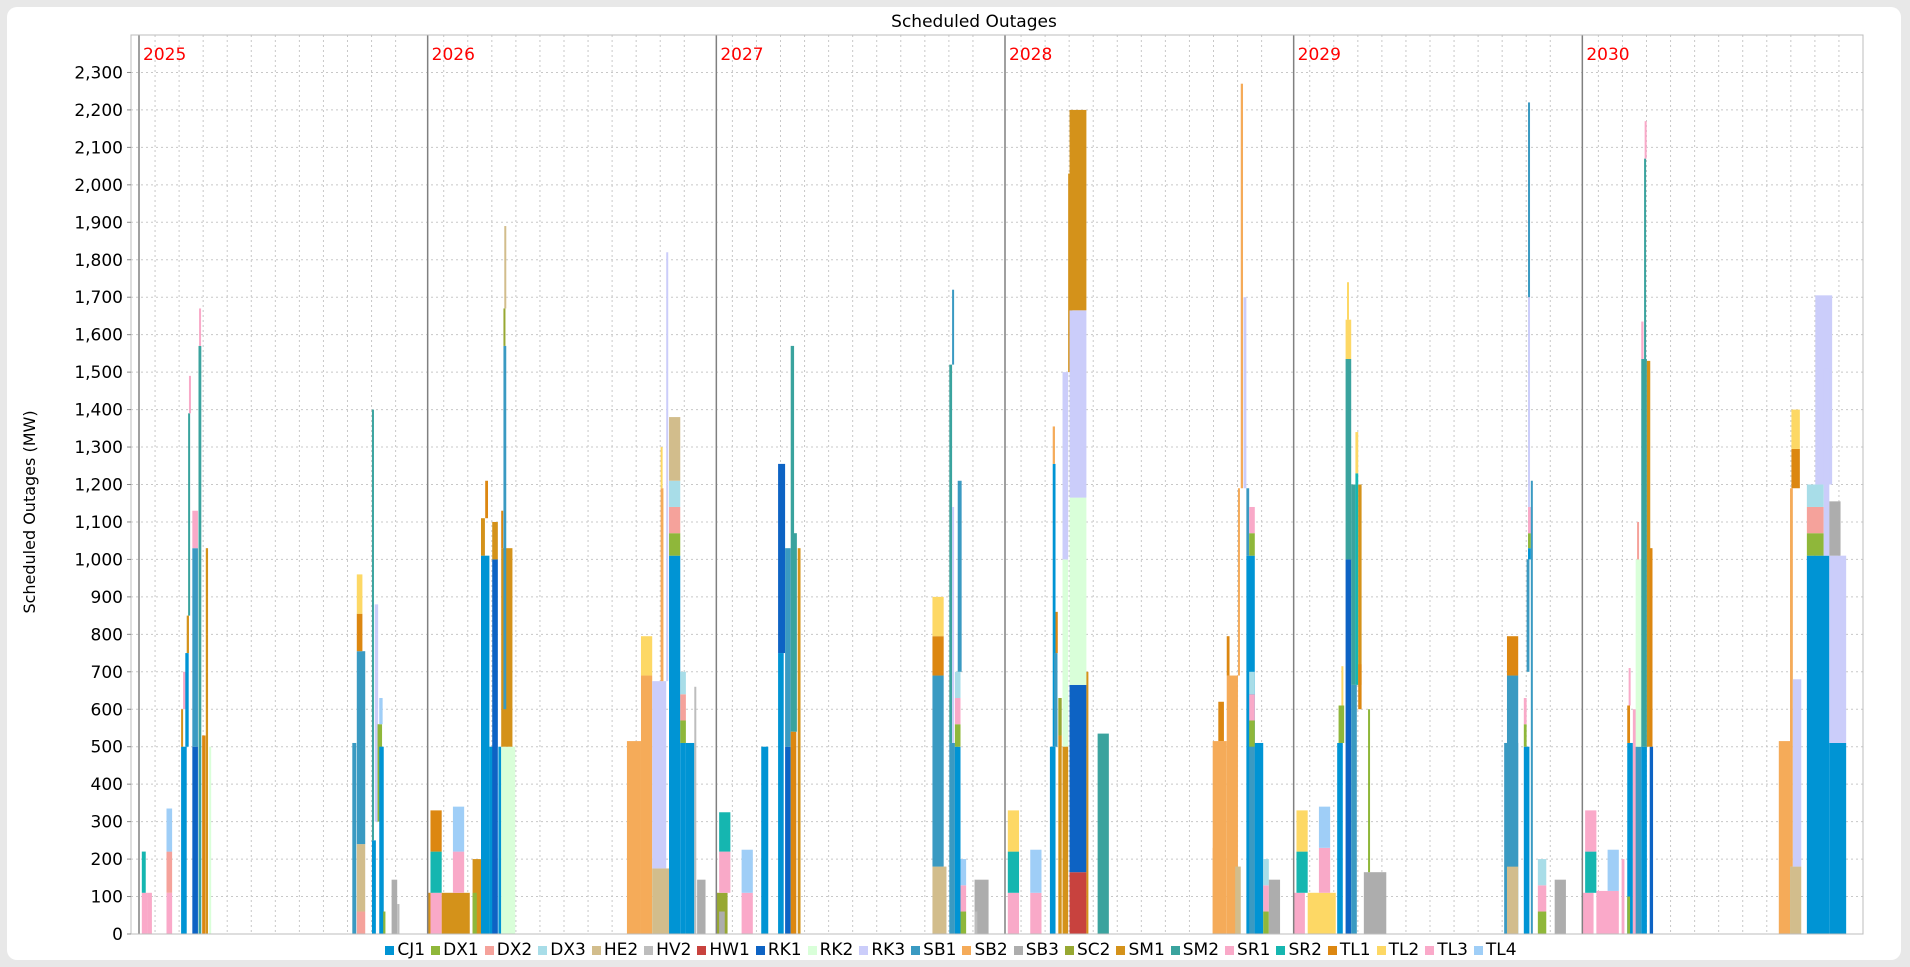  Describe the element at coordinates (830, 950) in the screenshot. I see `legend-item-rk2: RK2` at that location.